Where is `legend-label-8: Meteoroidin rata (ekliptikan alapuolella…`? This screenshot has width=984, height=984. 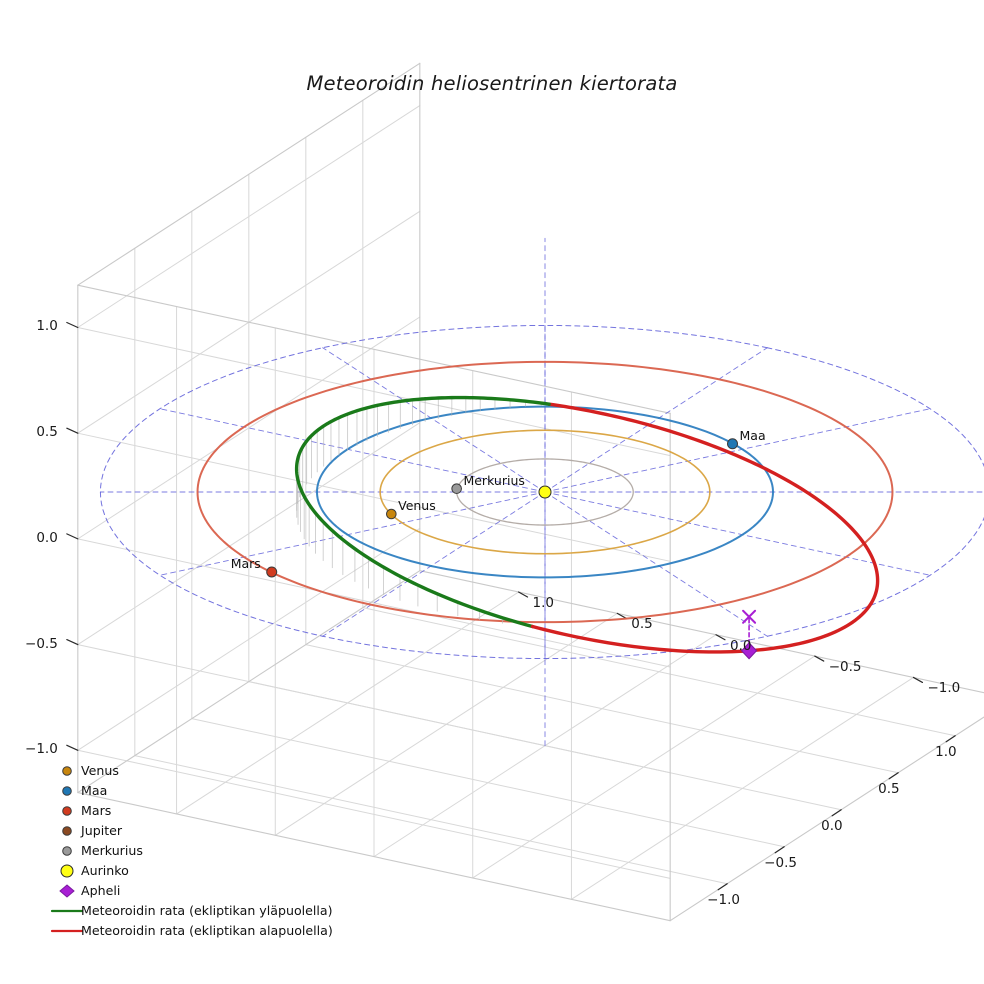 legend-label-8: Meteoroidin rata (ekliptikan alapuolella… is located at coordinates (207, 930).